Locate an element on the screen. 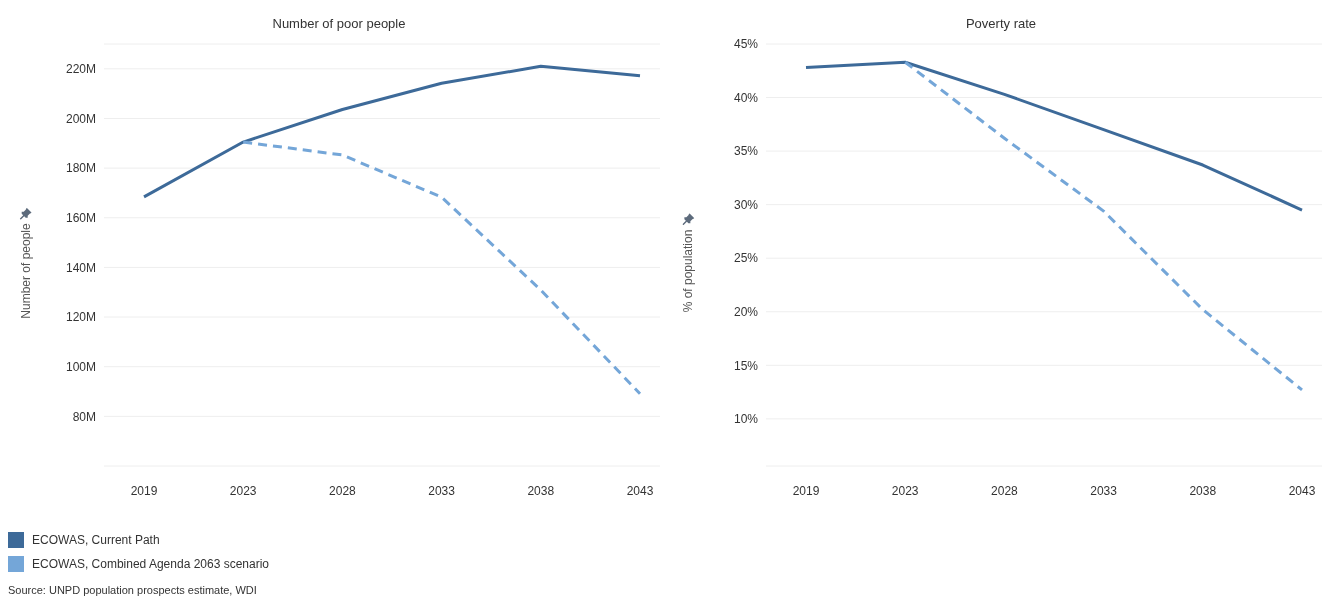 The image size is (1340, 603). y-tick-label: 100M is located at coordinates (80, 366).